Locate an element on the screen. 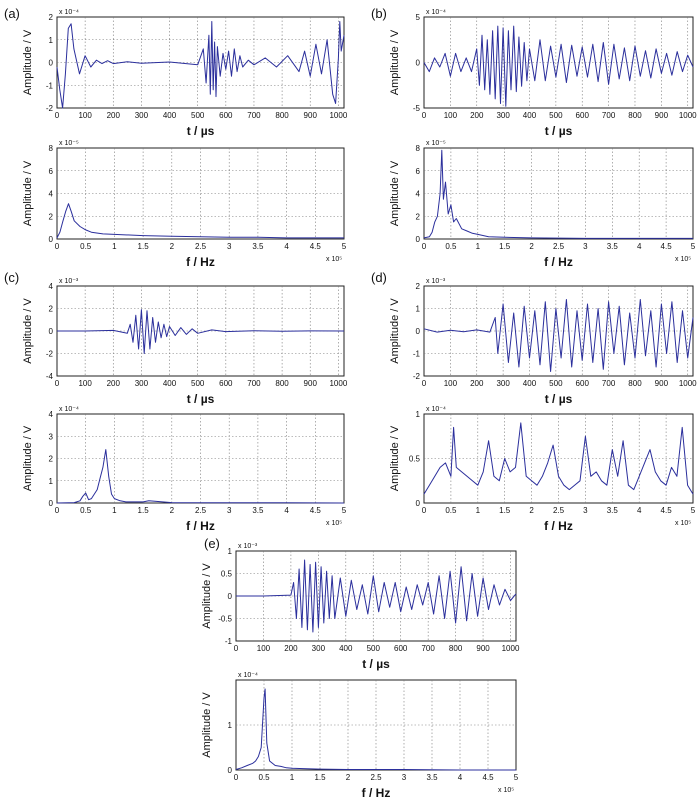 This screenshot has width=700, height=807. y-tick-label: -4 is located at coordinates (50, 376).